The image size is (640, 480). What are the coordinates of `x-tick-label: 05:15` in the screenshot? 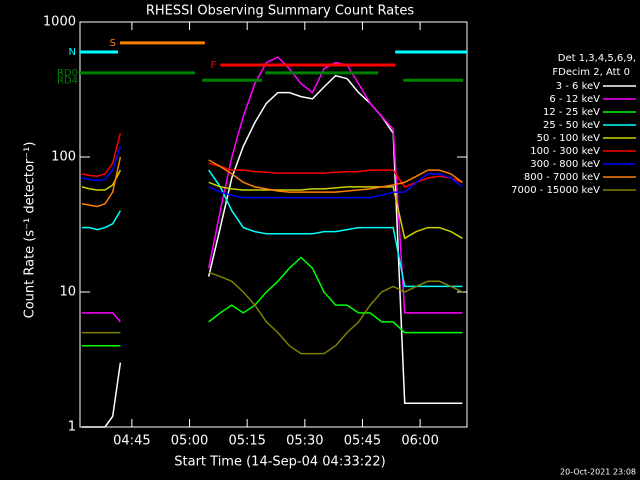 It's located at (246, 441).